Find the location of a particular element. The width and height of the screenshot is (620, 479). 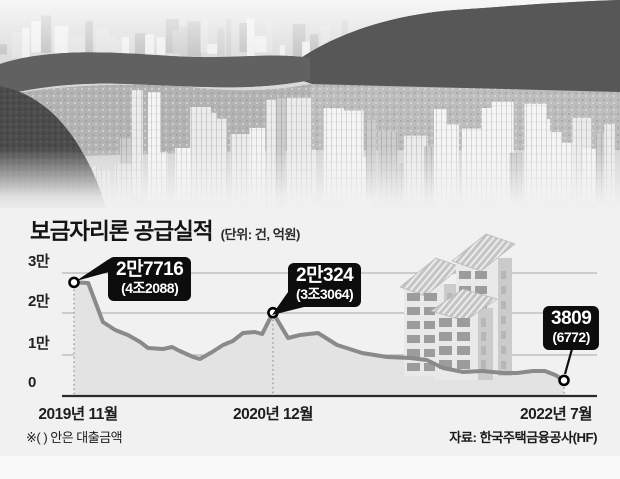

page-title: 보금자리론 공급실적 is located at coordinates (122, 231).